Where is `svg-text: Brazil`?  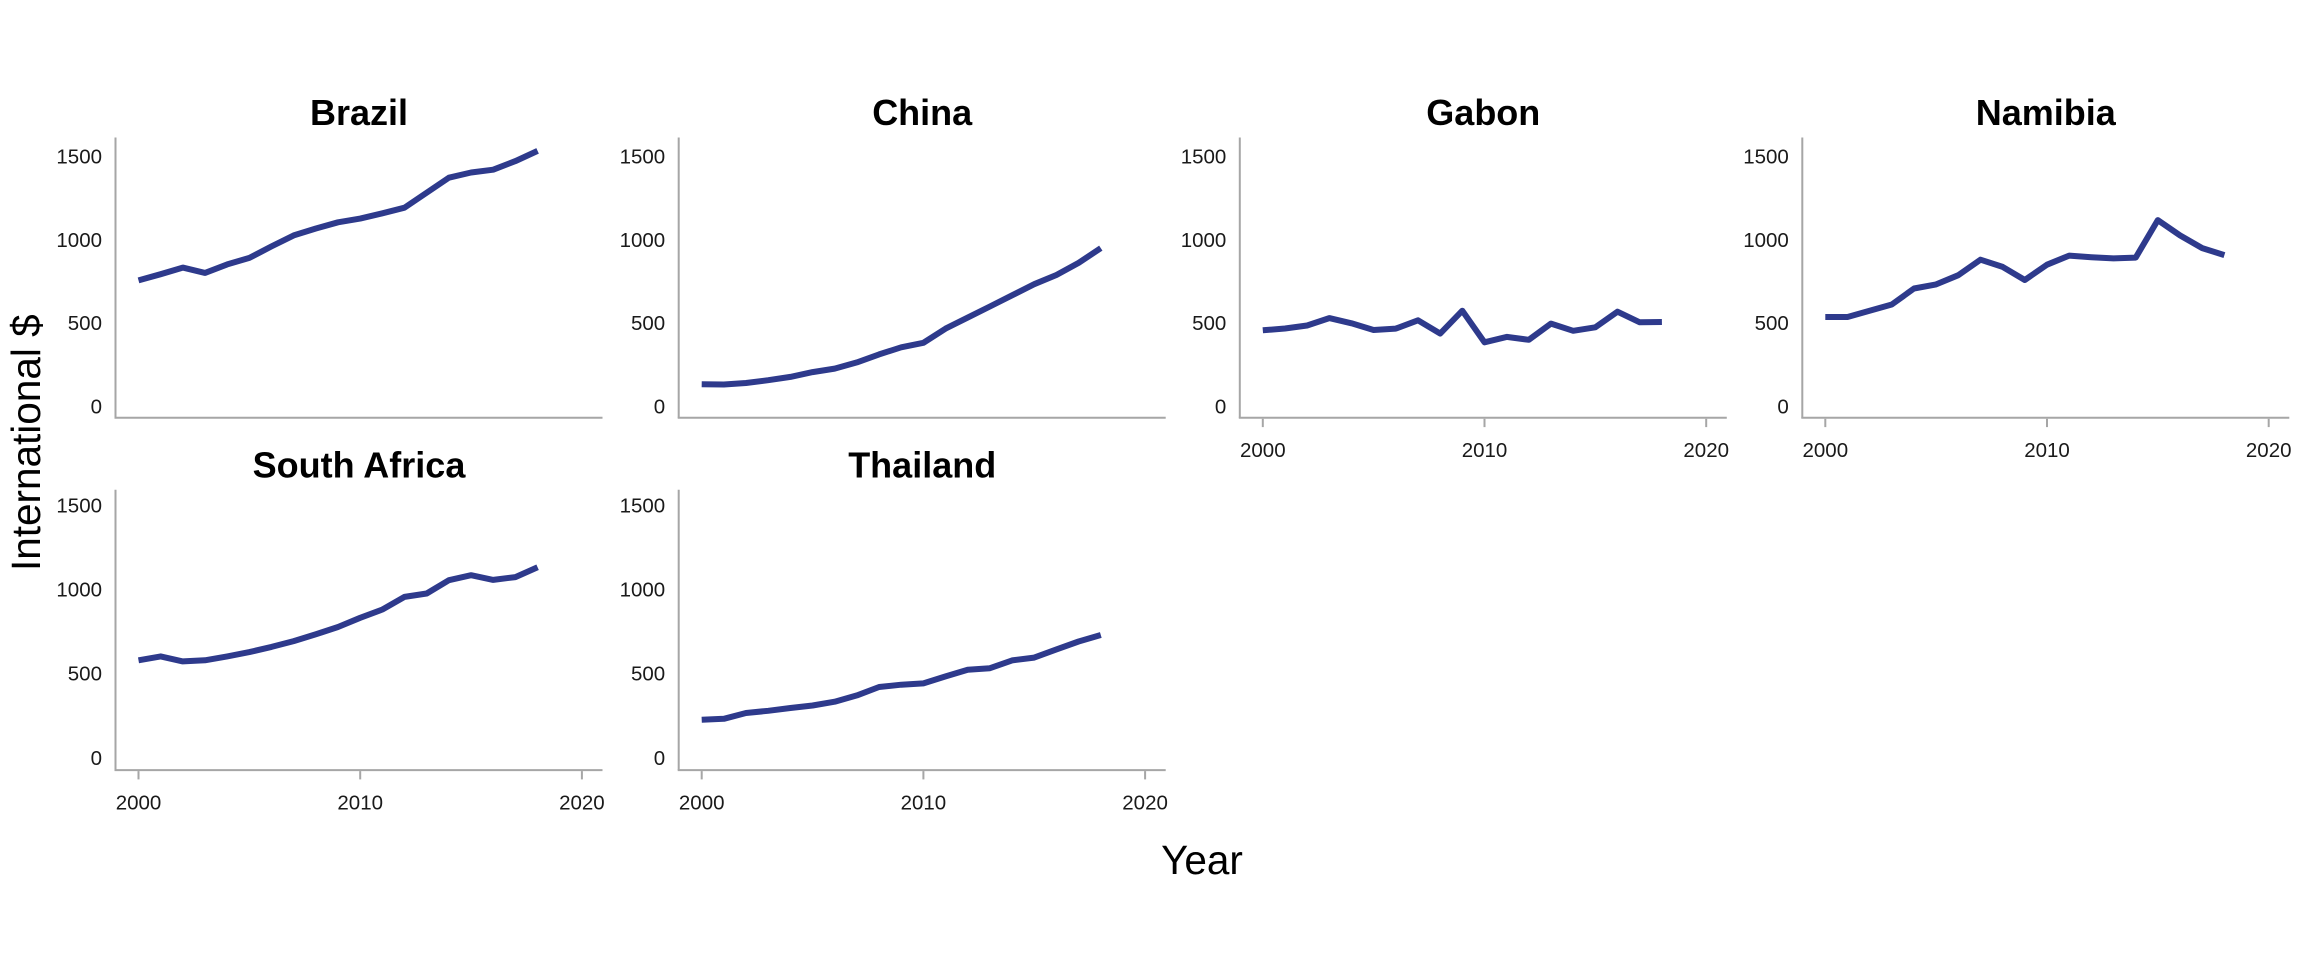 svg-text: Brazil is located at coordinates (359, 112).